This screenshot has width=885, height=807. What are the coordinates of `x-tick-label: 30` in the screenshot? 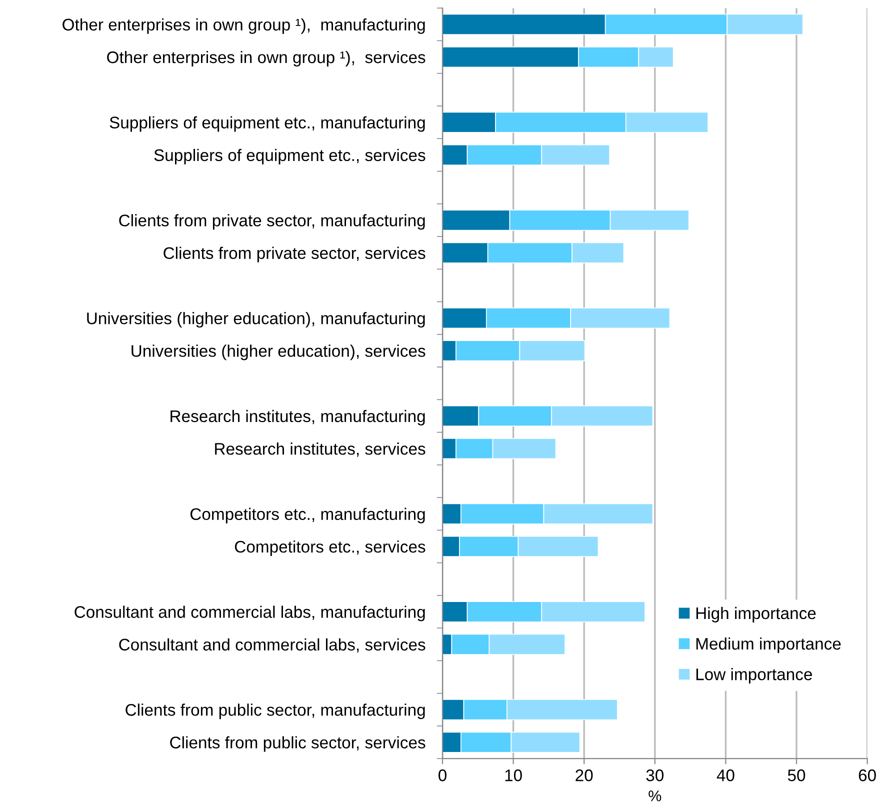 It's located at (655, 775).